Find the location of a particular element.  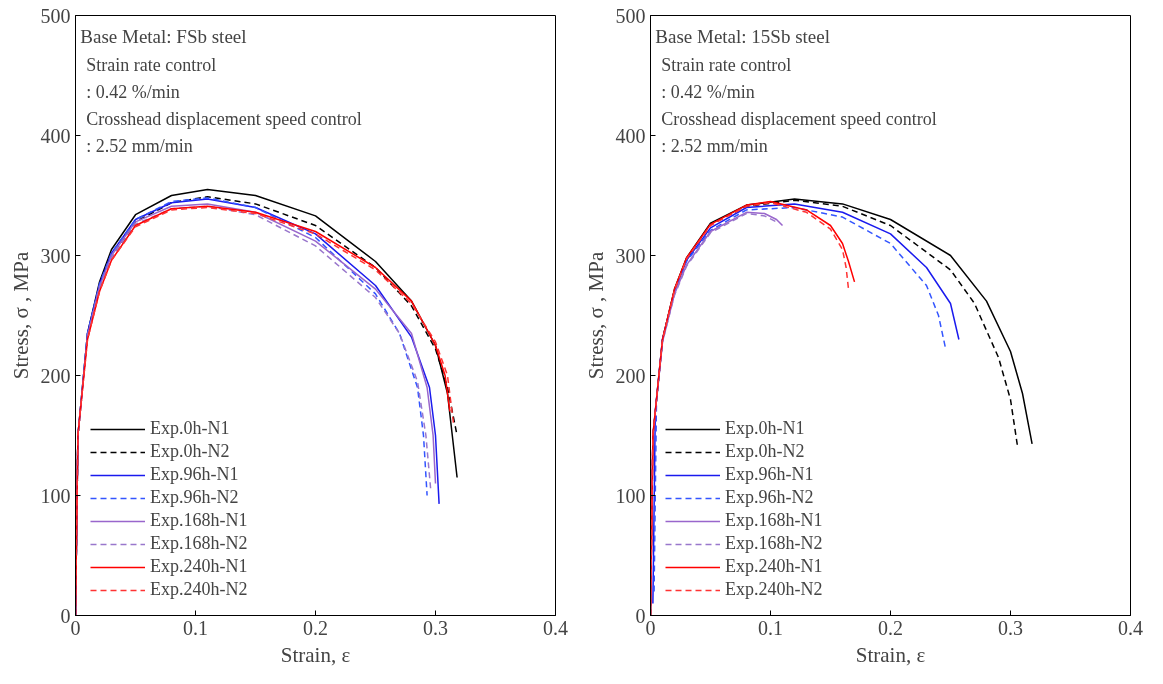

text: Base Metal: 15Sb steel is located at coordinates (742, 36).